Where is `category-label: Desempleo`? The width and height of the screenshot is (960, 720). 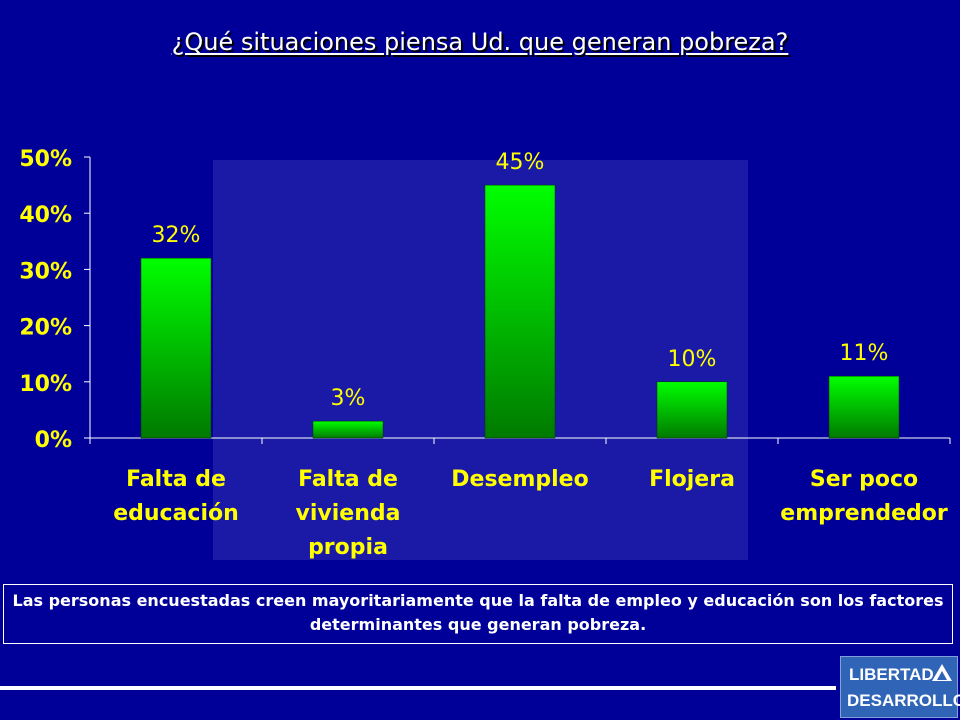
category-label: Desempleo is located at coordinates (519, 479).